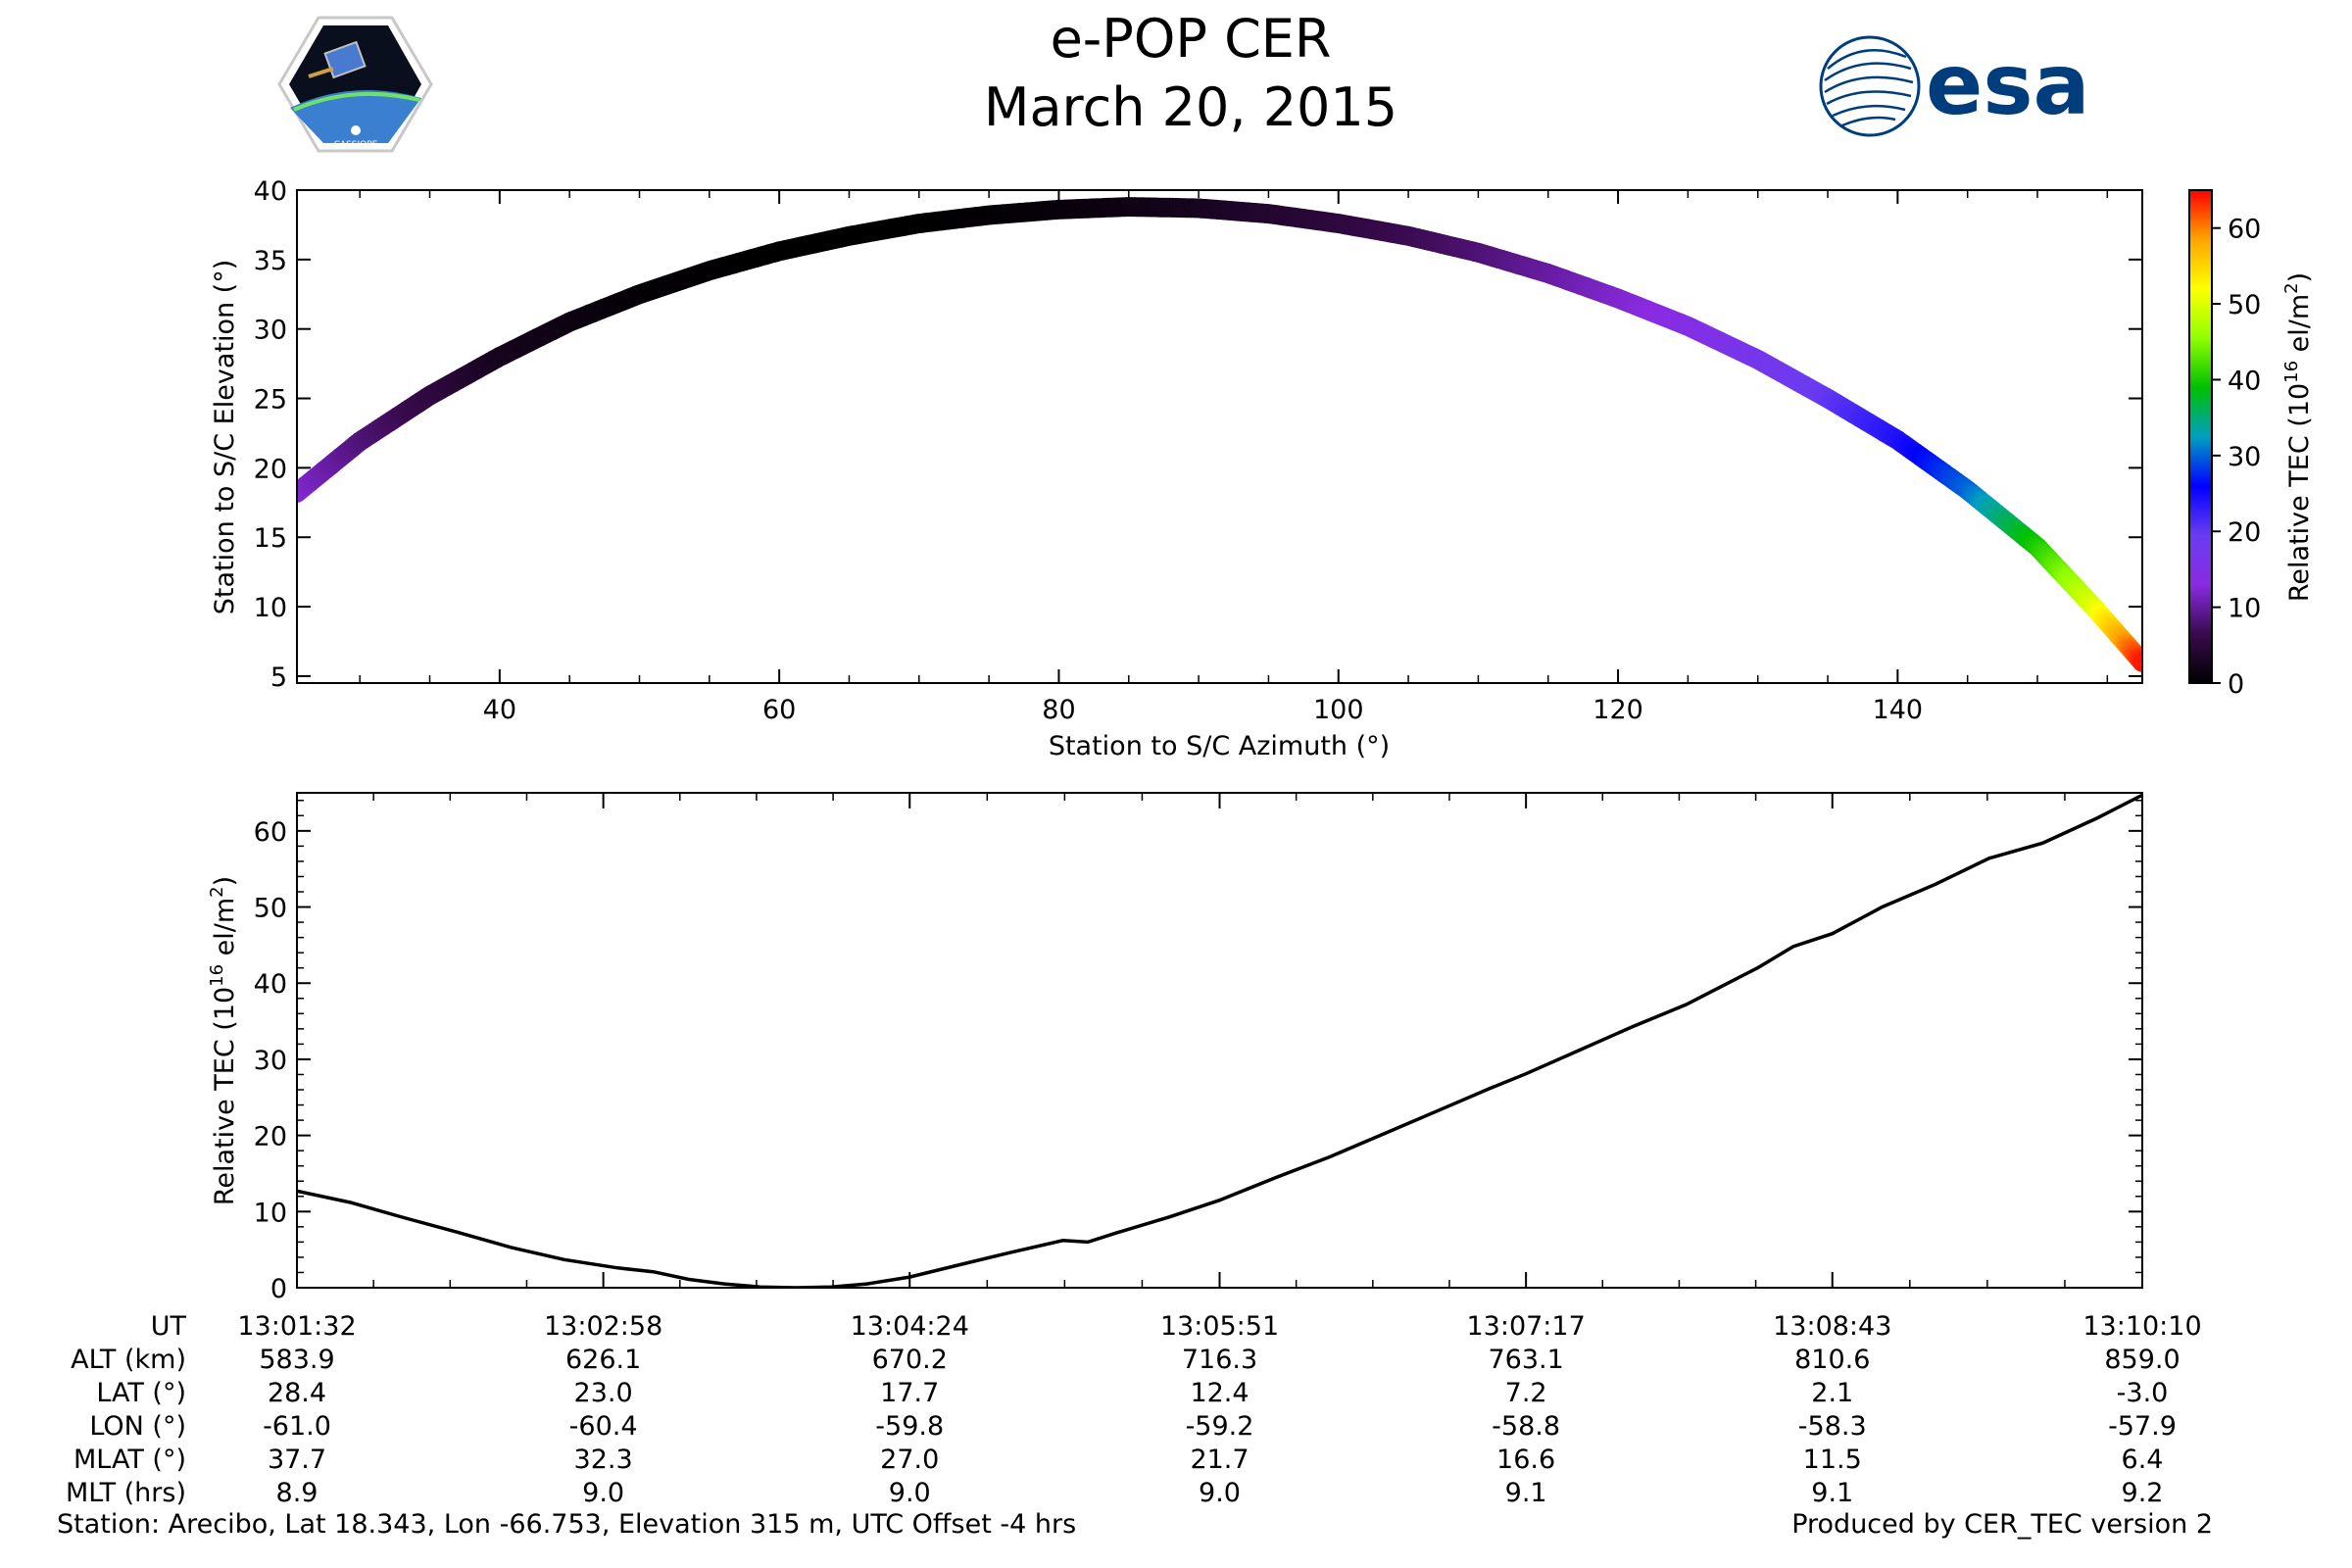  What do you see at coordinates (603, 1360) in the screenshot?
I see `ephemeris-cell: 626.1` at bounding box center [603, 1360].